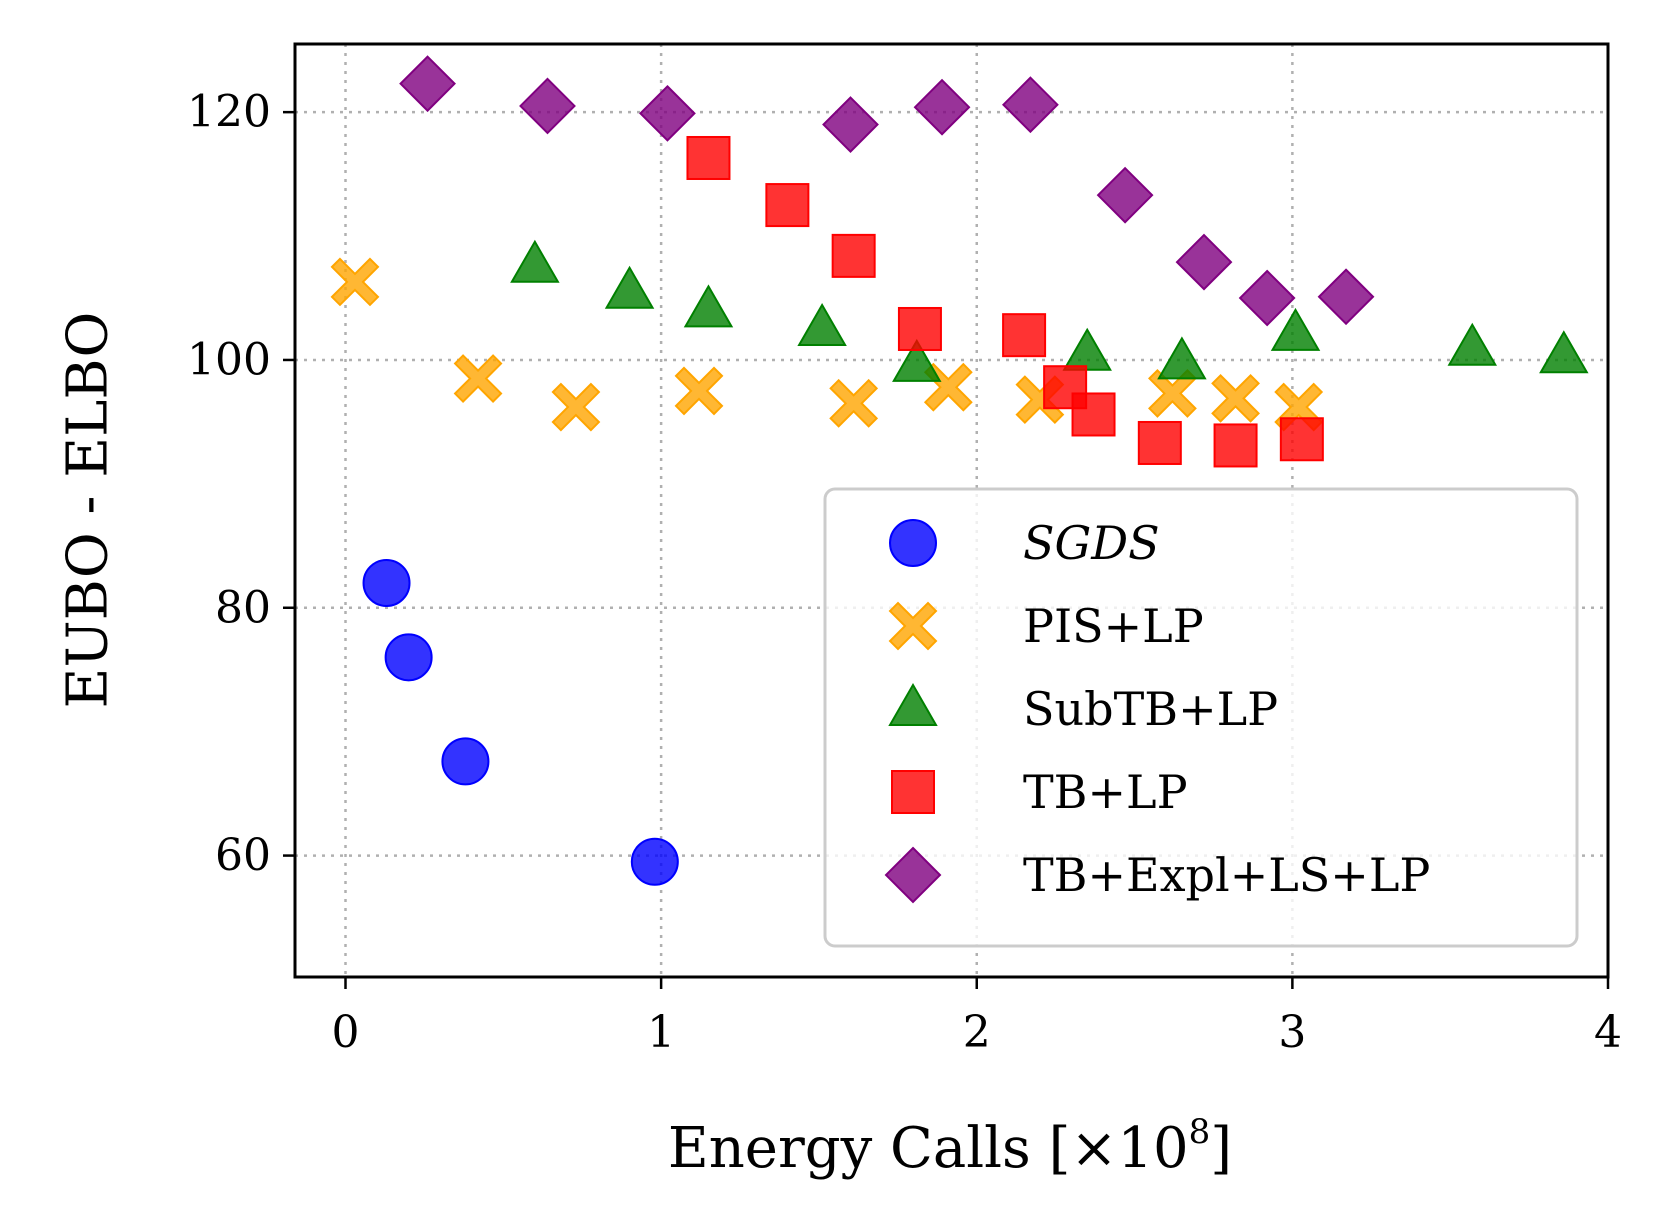 The height and width of the screenshot is (1226, 1662). I want to click on x-axis-label-main: Energy Calls [×10, so click(928, 1148).